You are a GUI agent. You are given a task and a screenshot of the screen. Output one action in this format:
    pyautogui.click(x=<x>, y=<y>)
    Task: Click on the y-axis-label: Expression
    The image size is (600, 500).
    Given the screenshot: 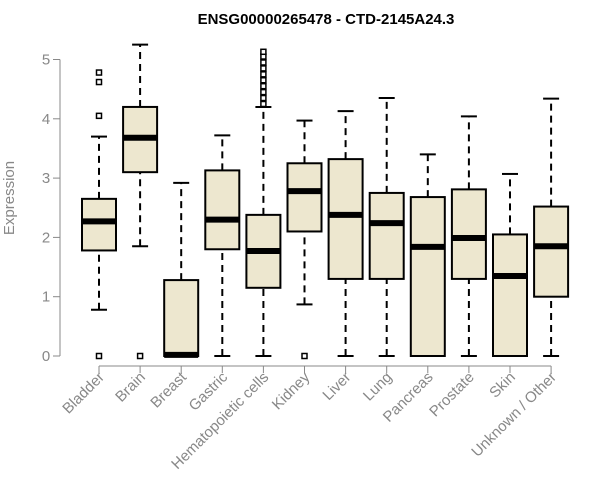 What is the action you would take?
    pyautogui.click(x=9, y=198)
    